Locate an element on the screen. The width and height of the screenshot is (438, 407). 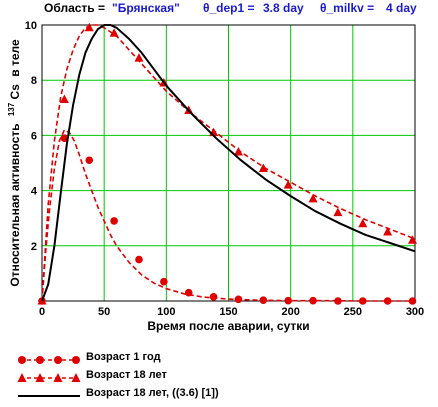
y-axis-label-suffix: в теле is located at coordinates (15, 58).